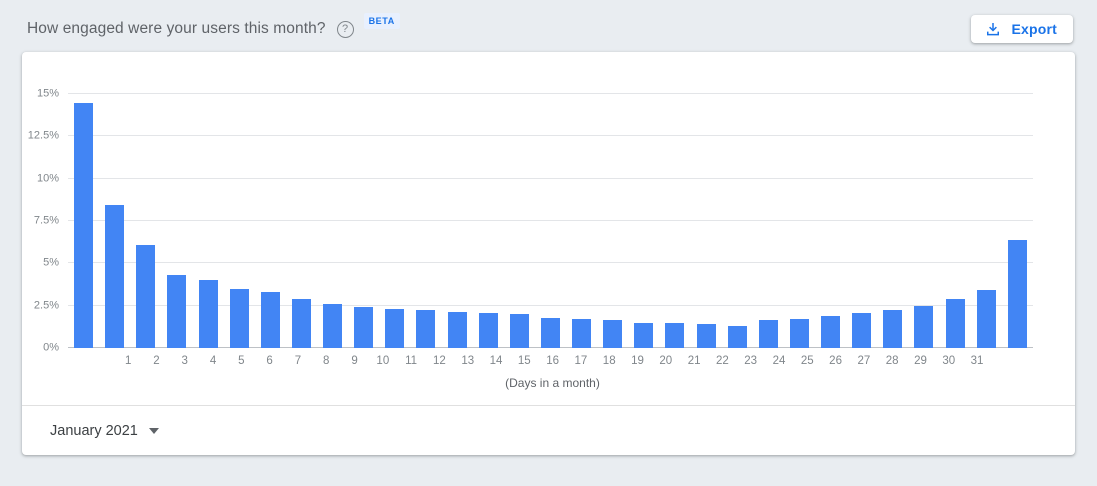 This screenshot has width=1097, height=486. What do you see at coordinates (176, 28) in the screenshot?
I see `widget-title: How engaged were your users this month?` at bounding box center [176, 28].